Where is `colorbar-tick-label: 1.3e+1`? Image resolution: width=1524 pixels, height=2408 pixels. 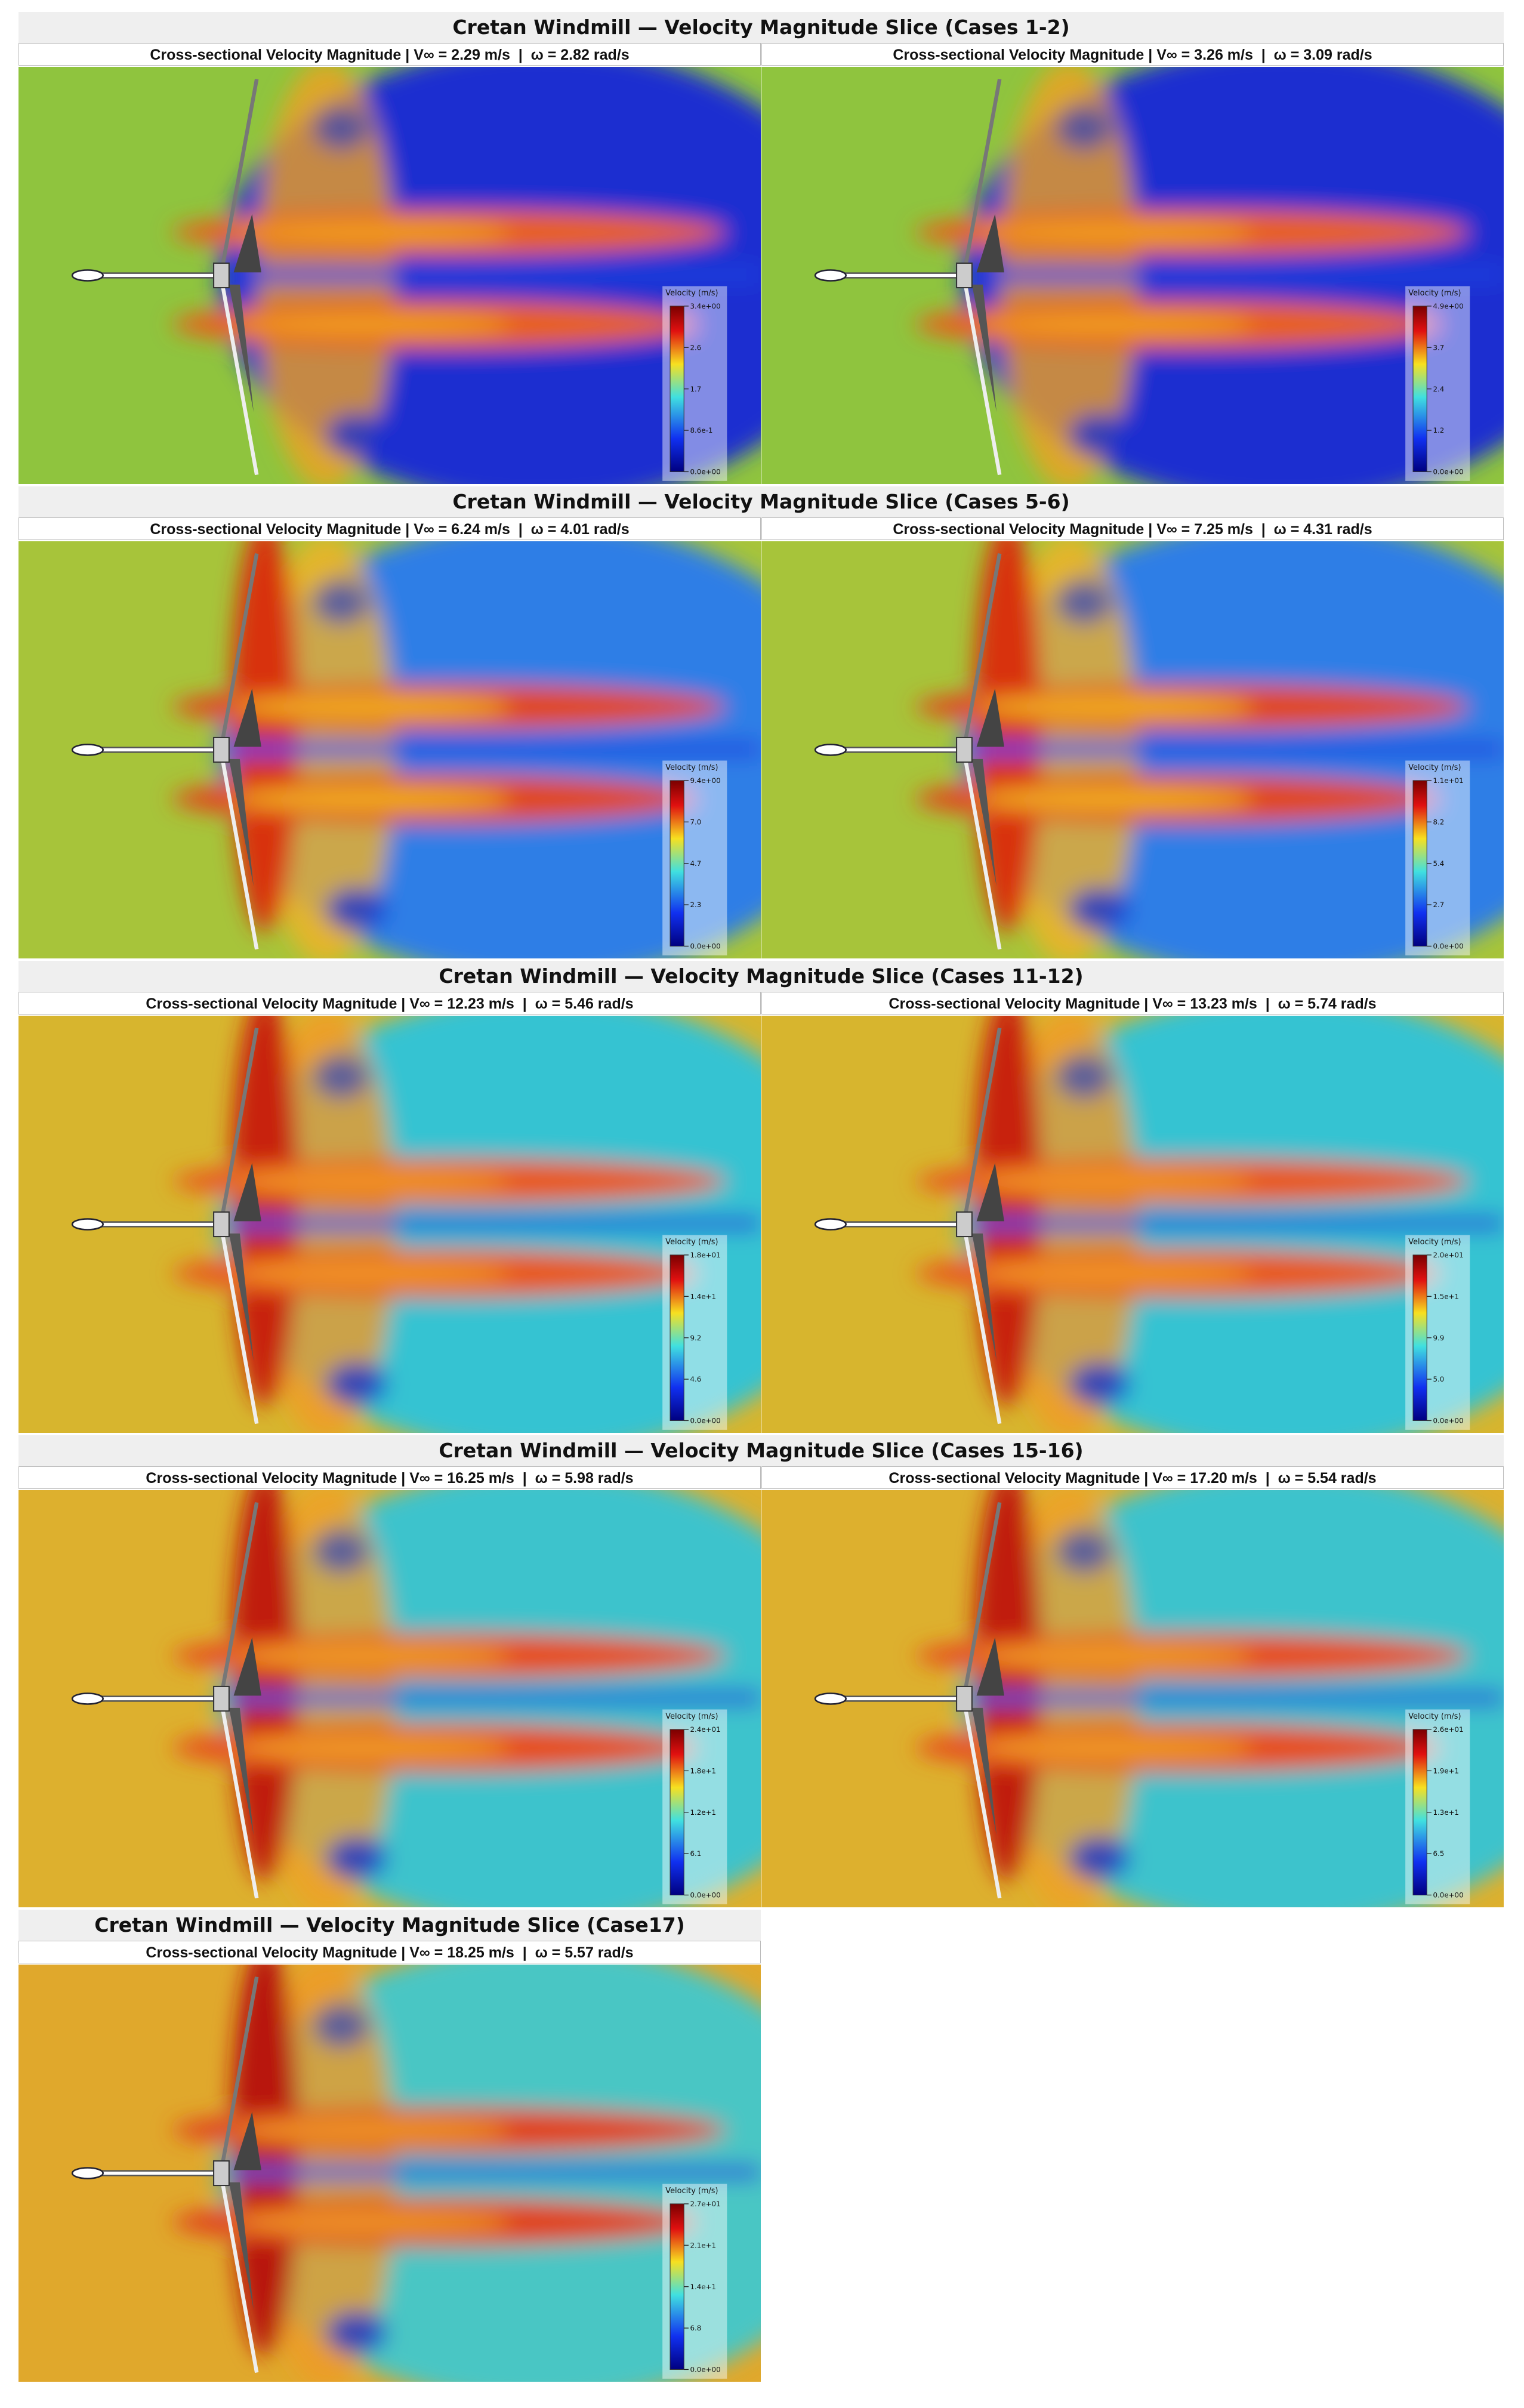
colorbar-tick-label: 1.3e+1 is located at coordinates (1446, 1812).